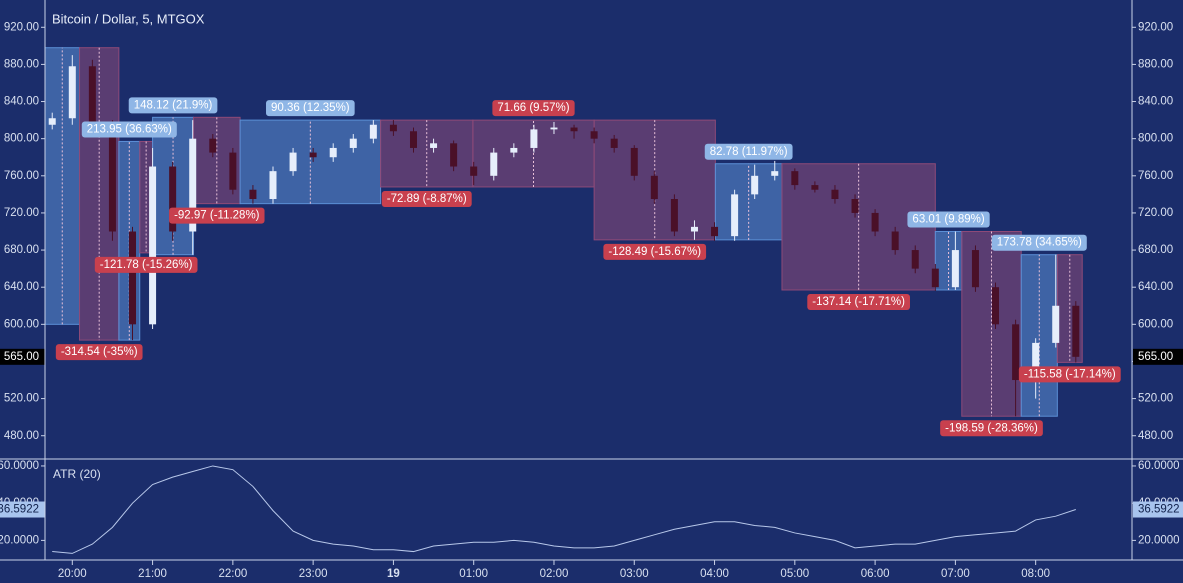 This screenshot has width=1183, height=583. What do you see at coordinates (1035, 574) in the screenshot?
I see `x-tick-label: 08:00` at bounding box center [1035, 574].